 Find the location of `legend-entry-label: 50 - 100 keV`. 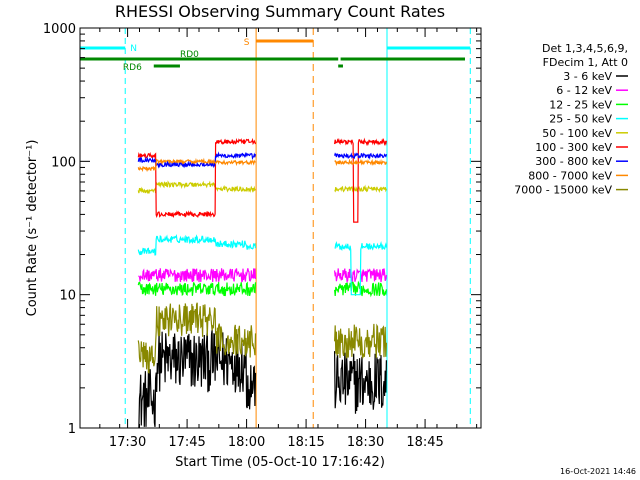

legend-entry-label: 50 - 100 keV is located at coordinates (577, 133).